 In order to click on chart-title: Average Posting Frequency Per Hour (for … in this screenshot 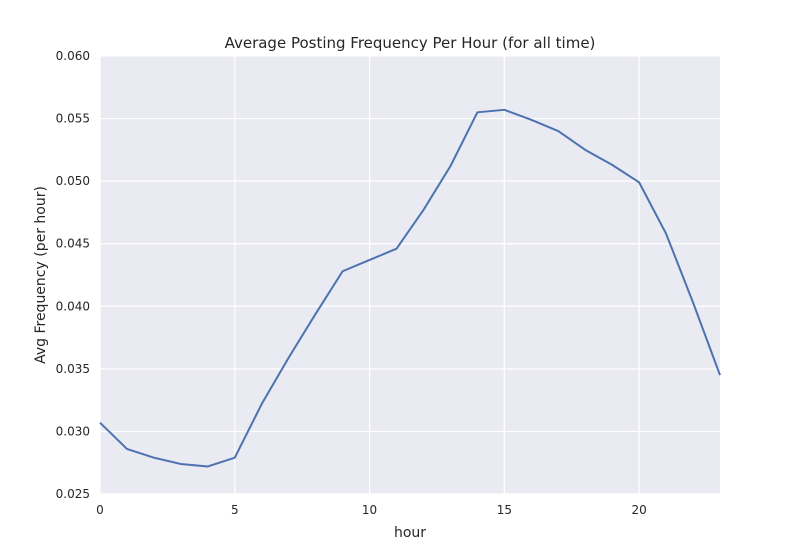, I will do `click(410, 43)`.